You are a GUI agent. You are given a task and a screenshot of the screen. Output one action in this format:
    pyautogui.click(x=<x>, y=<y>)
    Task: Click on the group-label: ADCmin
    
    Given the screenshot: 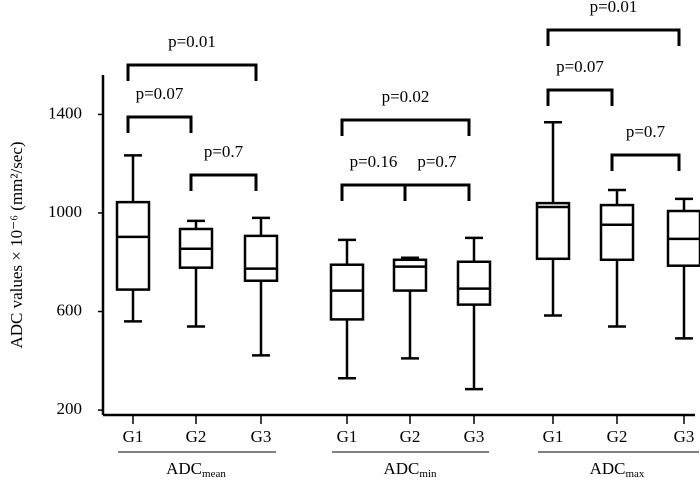 What is the action you would take?
    pyautogui.click(x=410, y=469)
    